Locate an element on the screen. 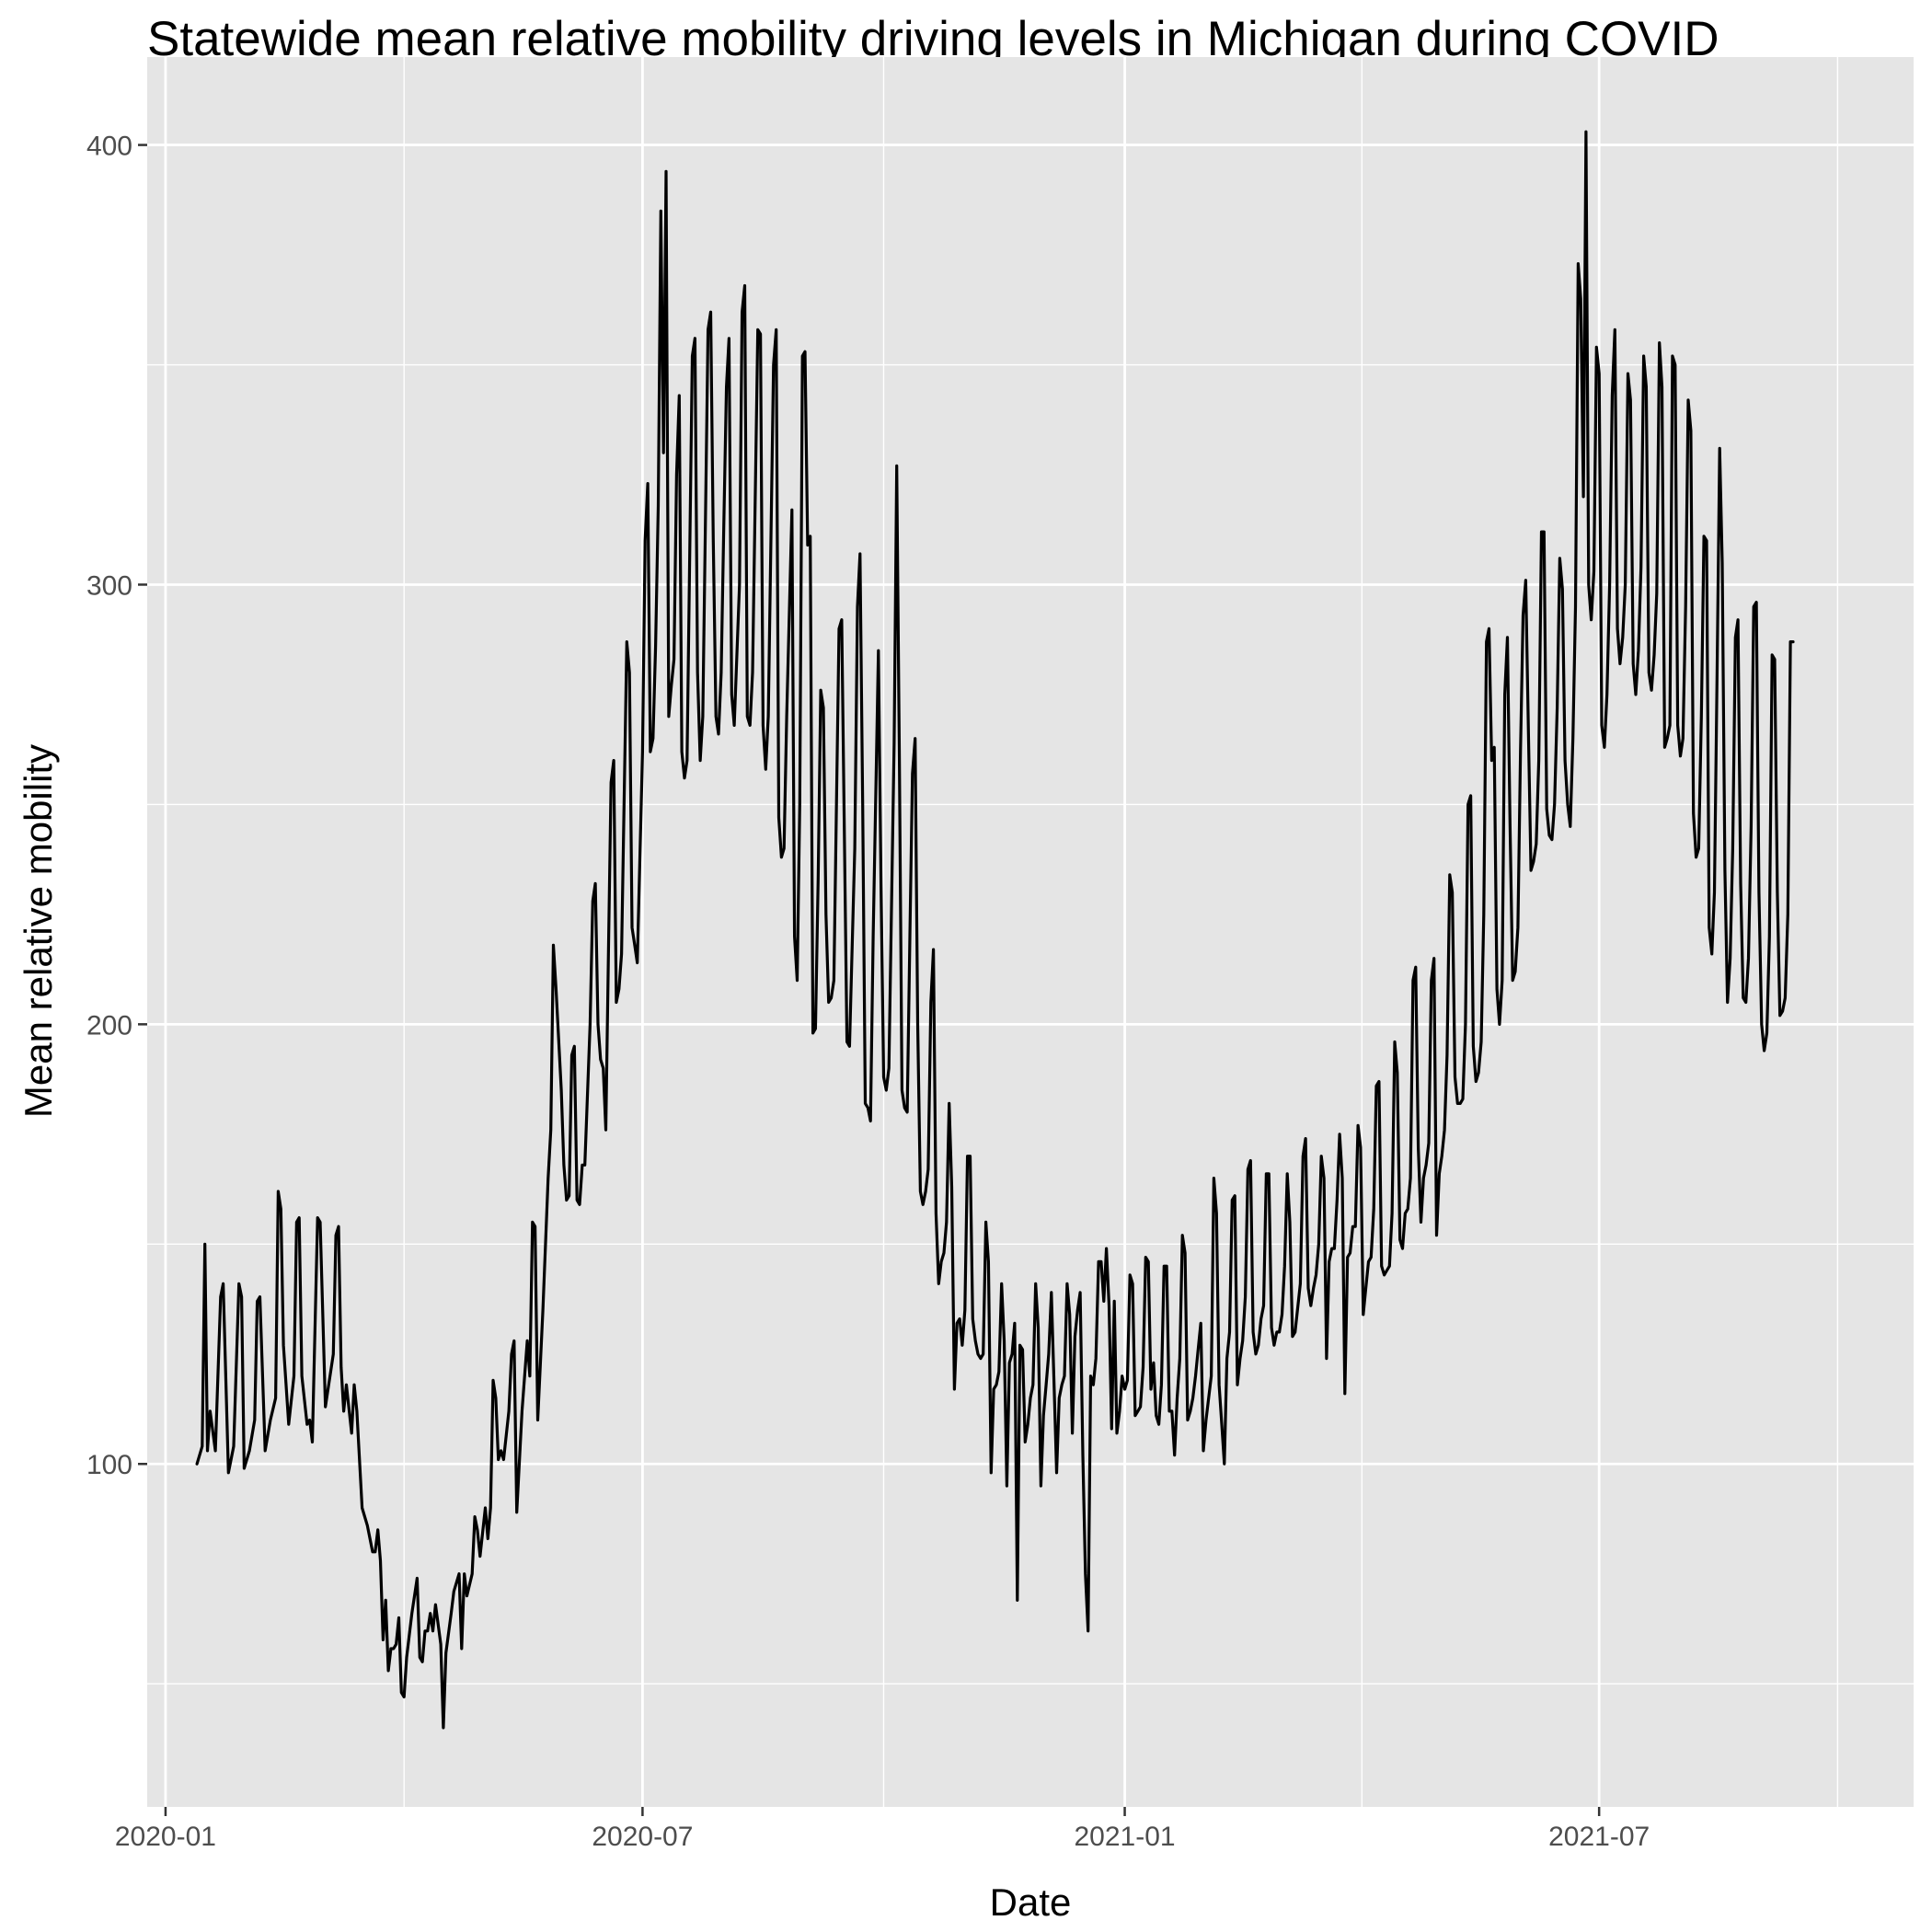 The width and height of the screenshot is (1932, 1932). y-axis-title: Mean relative mobility is located at coordinates (38, 931).